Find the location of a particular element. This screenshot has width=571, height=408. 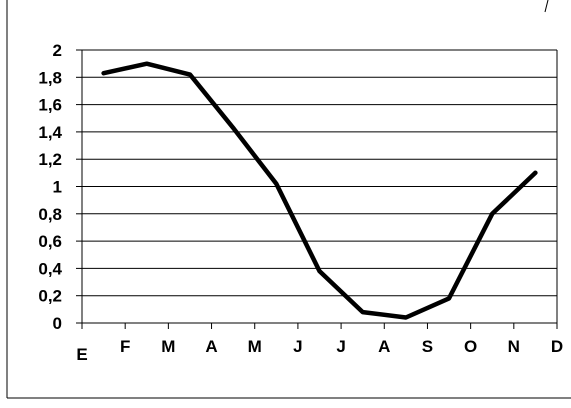

y-tick-label: 0,4 is located at coordinates (50, 268).